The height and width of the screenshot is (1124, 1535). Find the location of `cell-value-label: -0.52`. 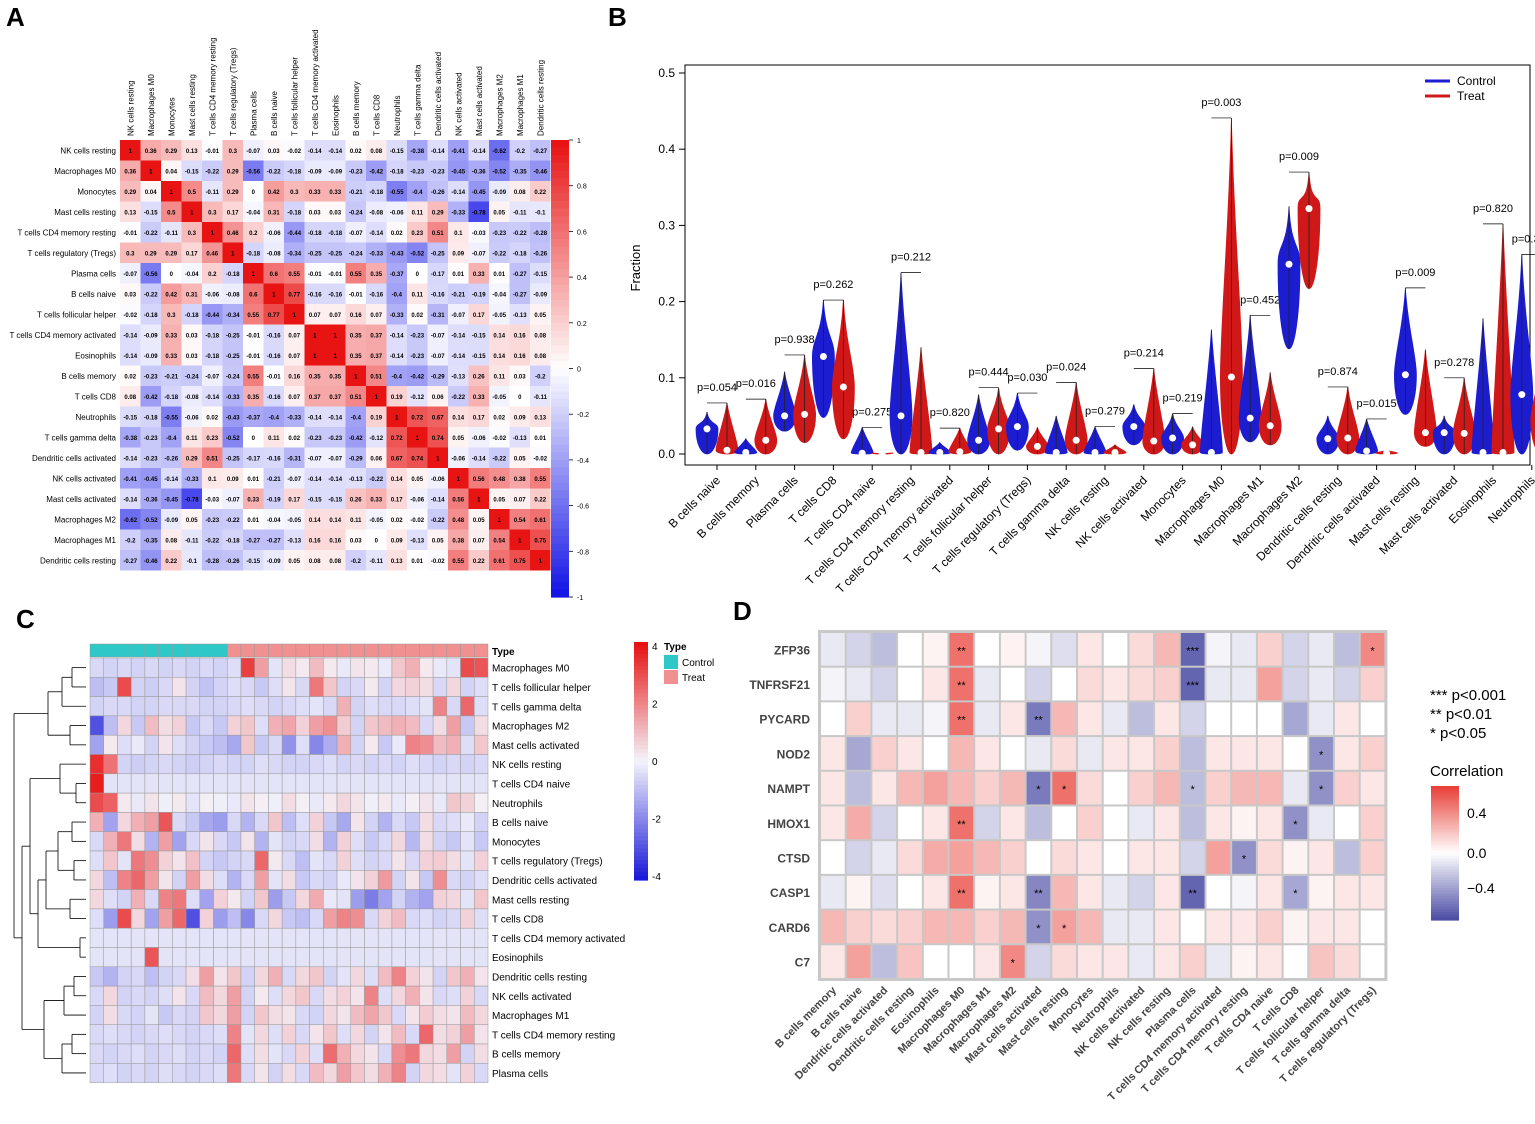

cell-value-label: -0.52 is located at coordinates (151, 521).